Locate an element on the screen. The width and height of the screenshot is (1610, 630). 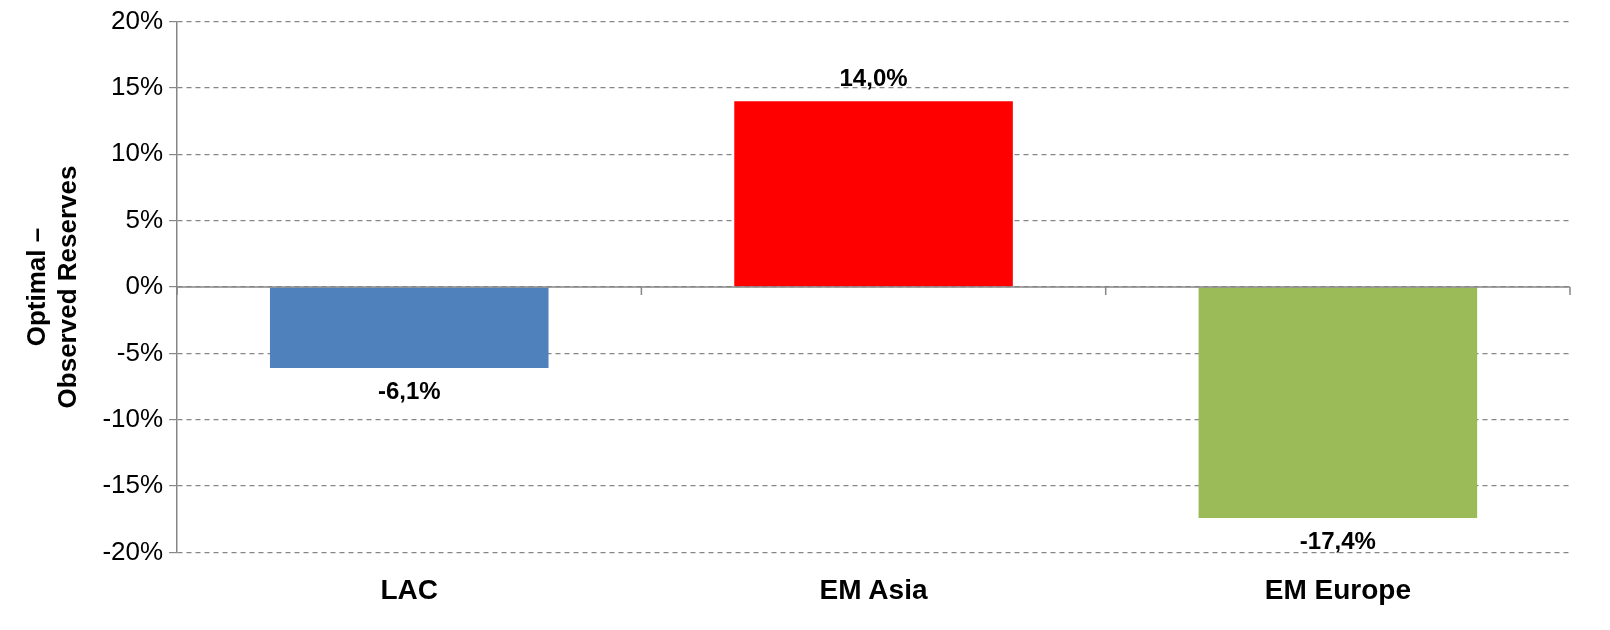
y-tick-label: 5% is located at coordinates (144, 218).